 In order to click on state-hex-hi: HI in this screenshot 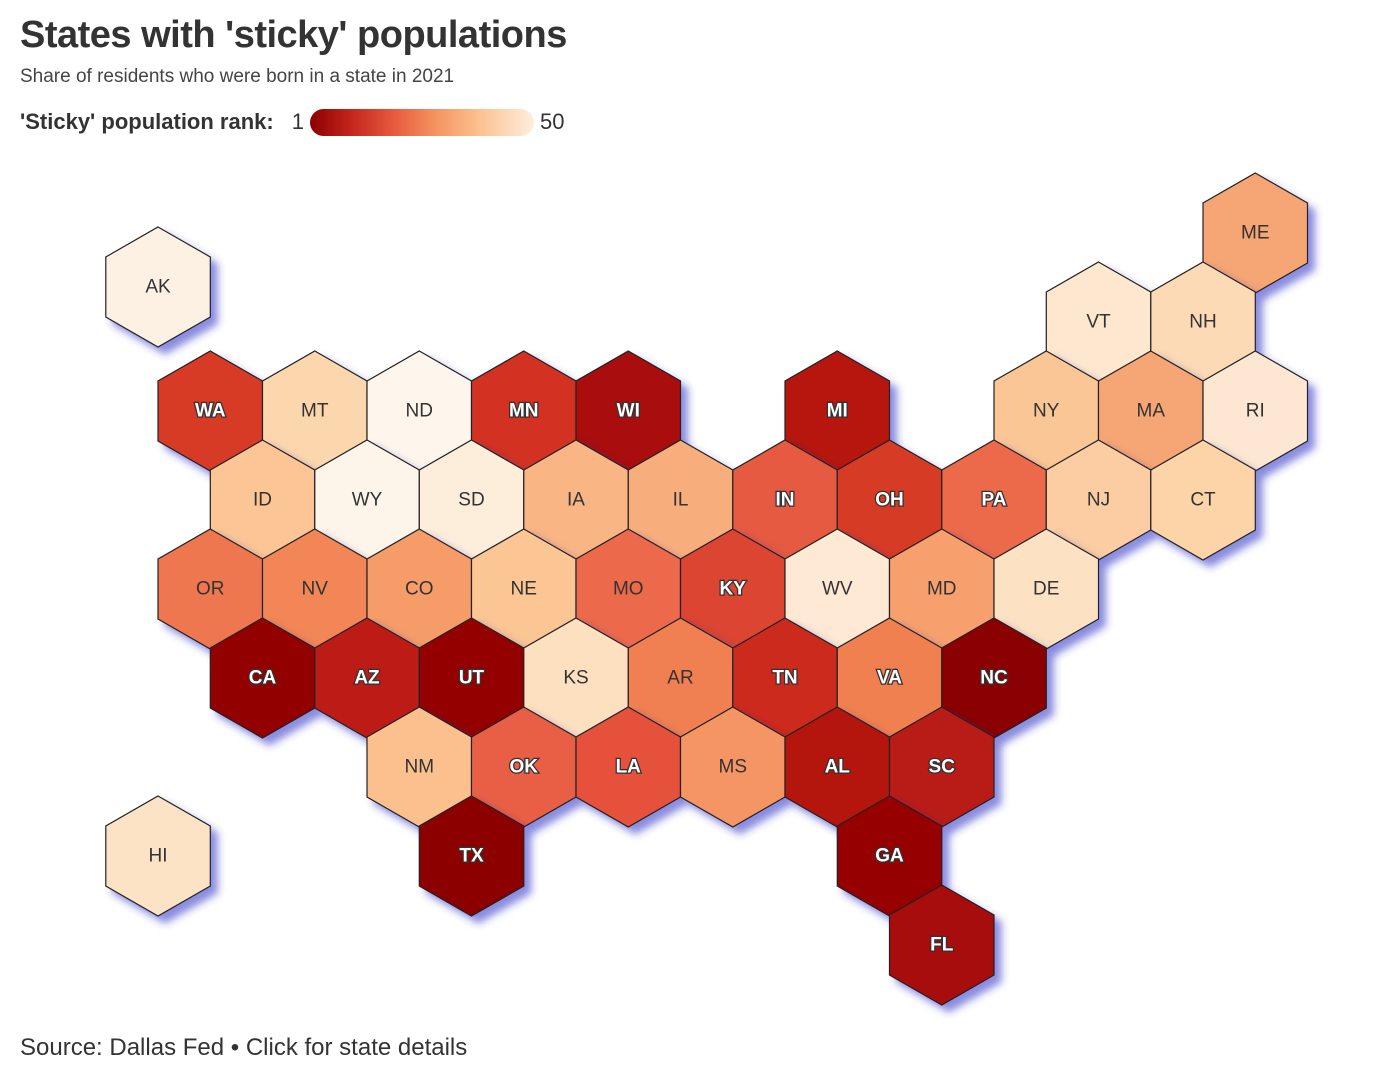, I will do `click(158, 856)`.